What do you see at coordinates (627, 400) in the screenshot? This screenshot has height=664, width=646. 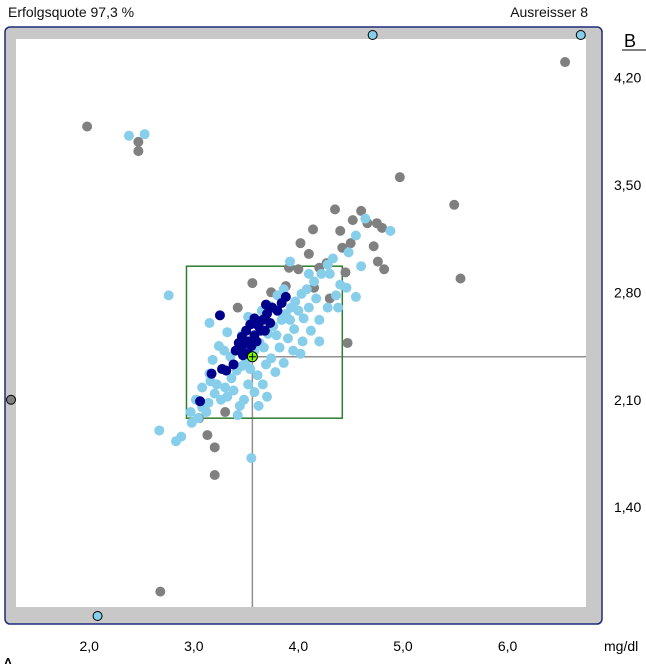 I see `y-tick-label: 2,10` at bounding box center [627, 400].